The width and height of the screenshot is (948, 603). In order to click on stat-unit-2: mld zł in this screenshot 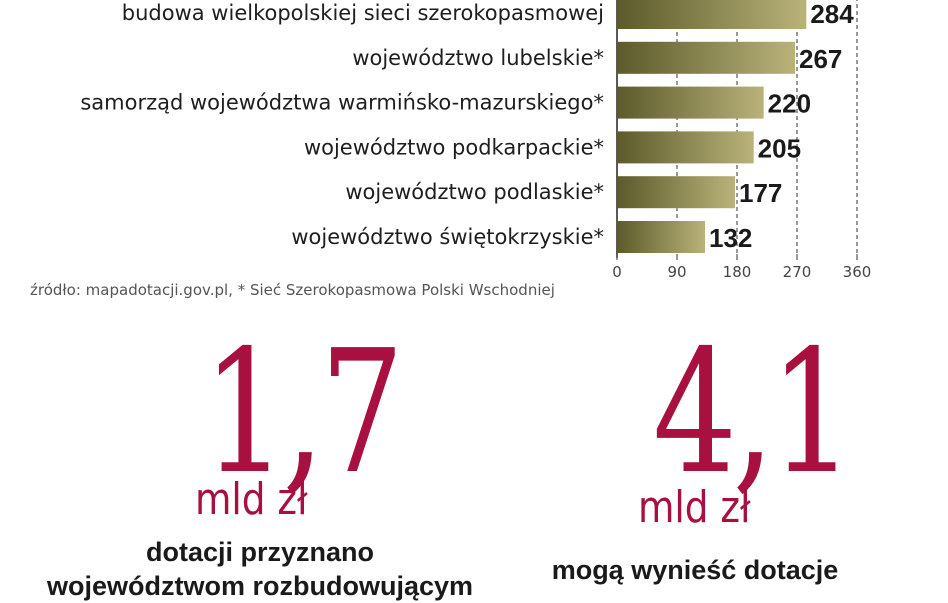, I will do `click(694, 507)`.